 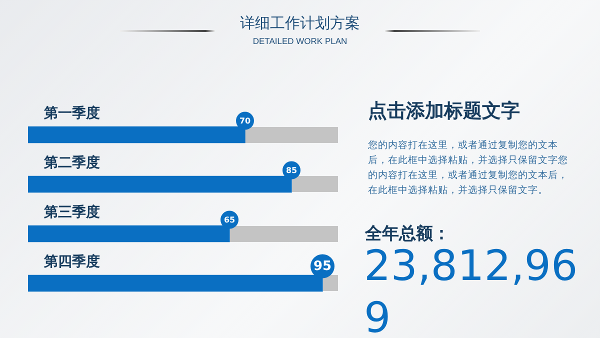 I want to click on text: 点击添加标题文字, so click(x=444, y=111).